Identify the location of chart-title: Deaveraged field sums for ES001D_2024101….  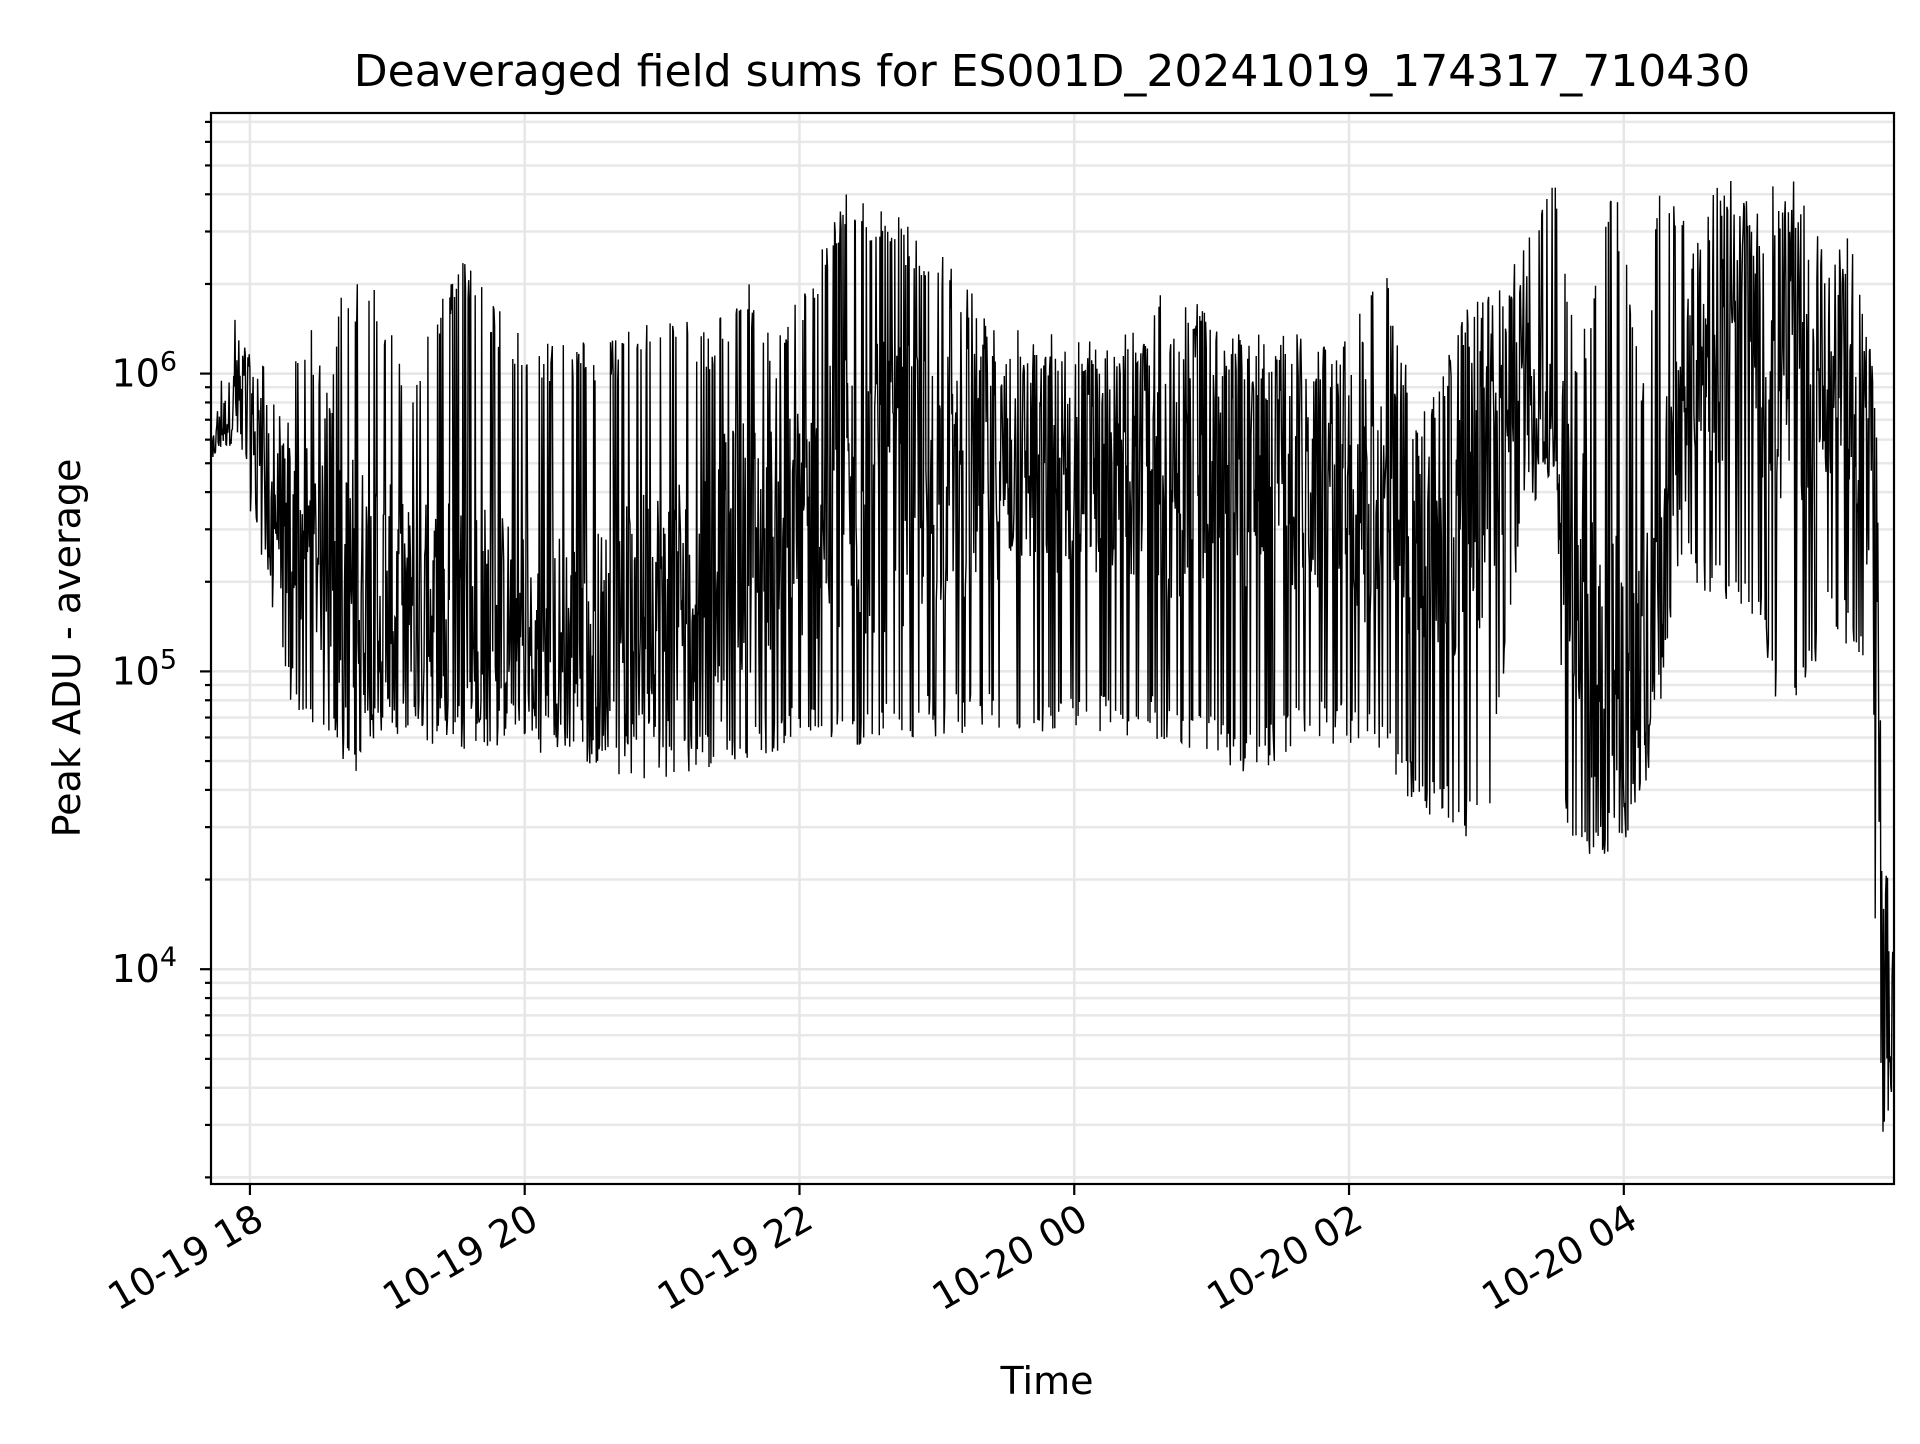
(1052, 71).